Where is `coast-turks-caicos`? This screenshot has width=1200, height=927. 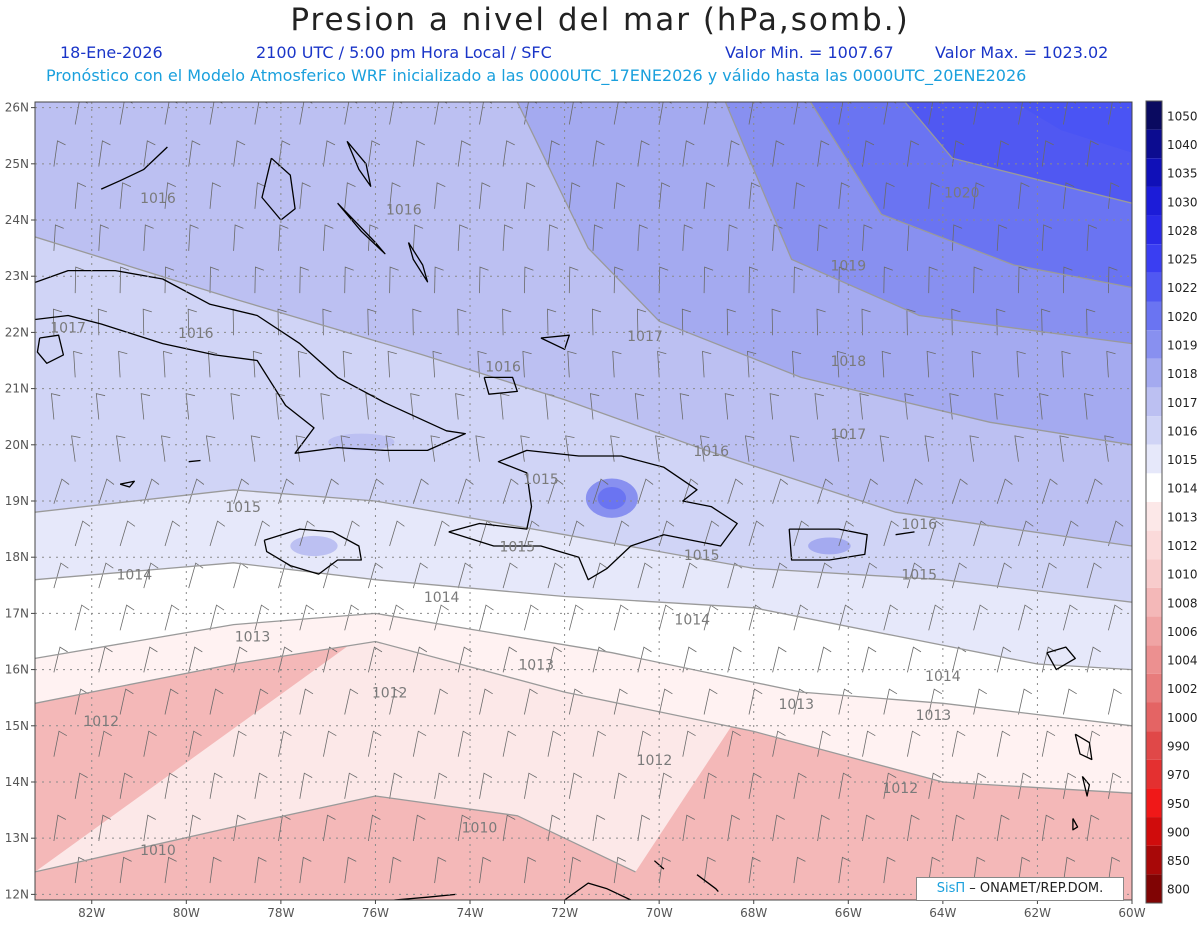 coast-turks-caicos is located at coordinates (555, 342).